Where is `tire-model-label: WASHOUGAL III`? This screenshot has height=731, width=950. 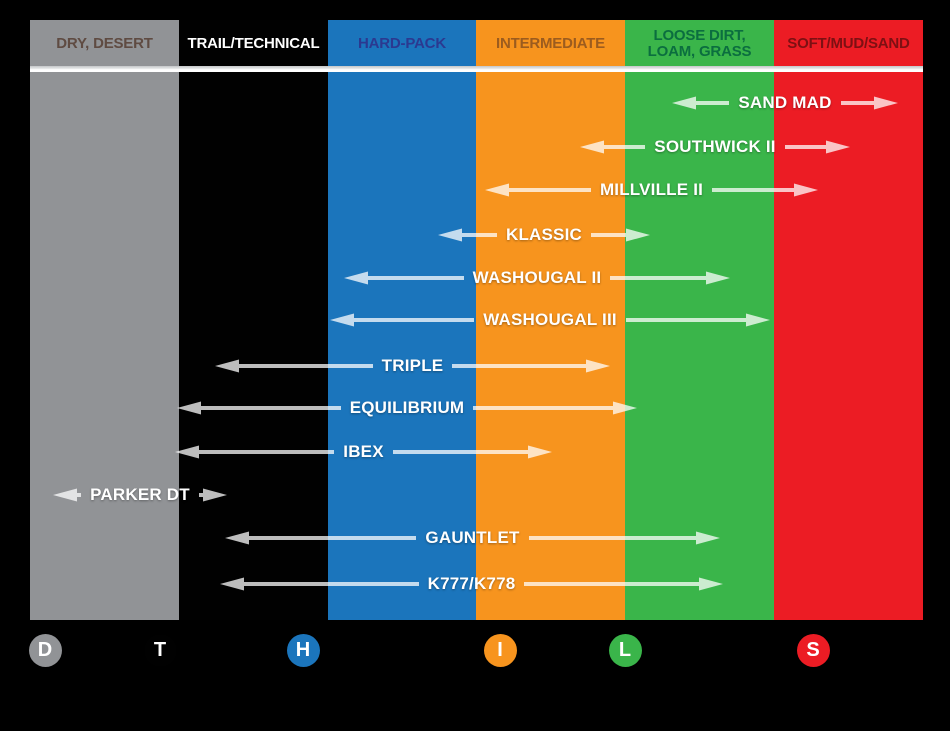
tire-model-label: WASHOUGAL III is located at coordinates (550, 319).